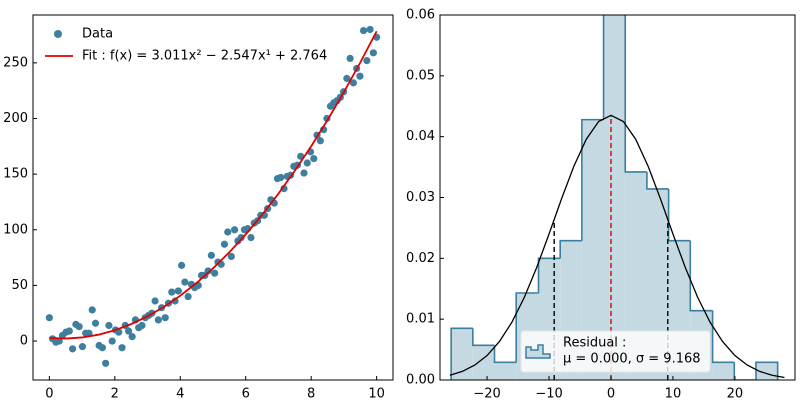 This screenshot has height=400, width=800. I want to click on y-tick-label: 0.02, so click(420, 258).